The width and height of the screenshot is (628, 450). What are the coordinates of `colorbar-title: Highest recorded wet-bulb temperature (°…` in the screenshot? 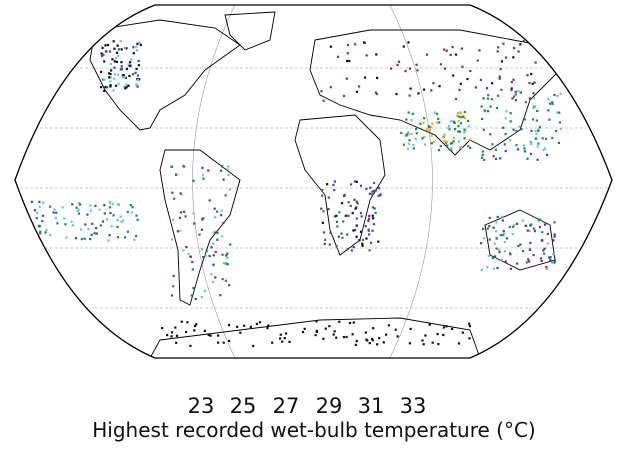 It's located at (314, 430).